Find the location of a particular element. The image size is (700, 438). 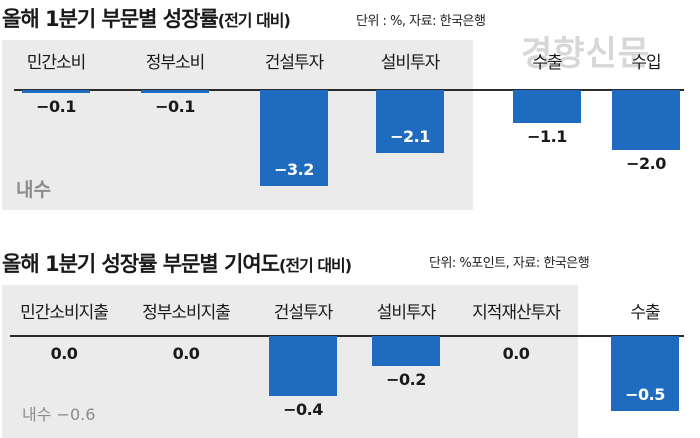

chart2-domestic-label-text: 내수 is located at coordinates (37, 414).